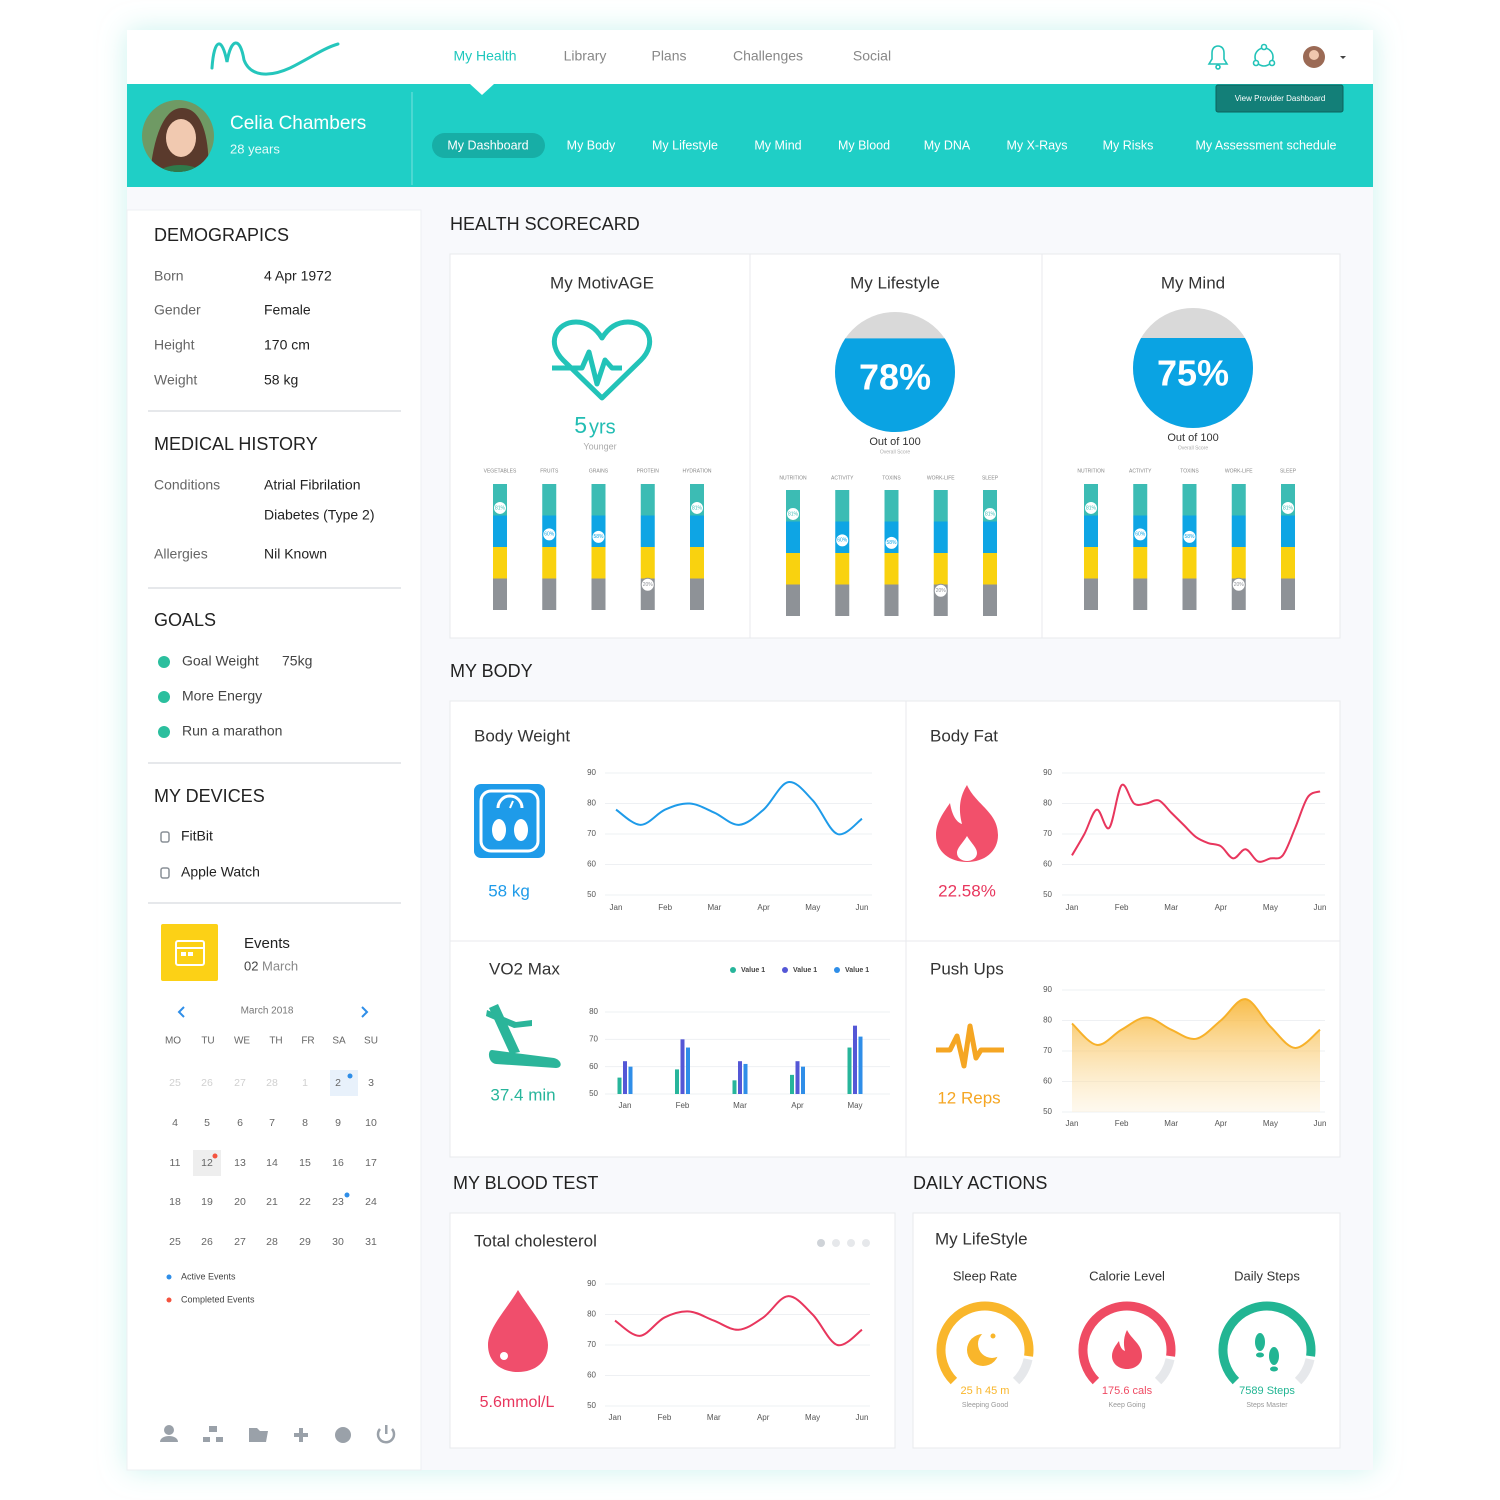 The width and height of the screenshot is (1500, 1500). Describe the element at coordinates (1324, 57) in the screenshot. I see `user-avatar` at that location.